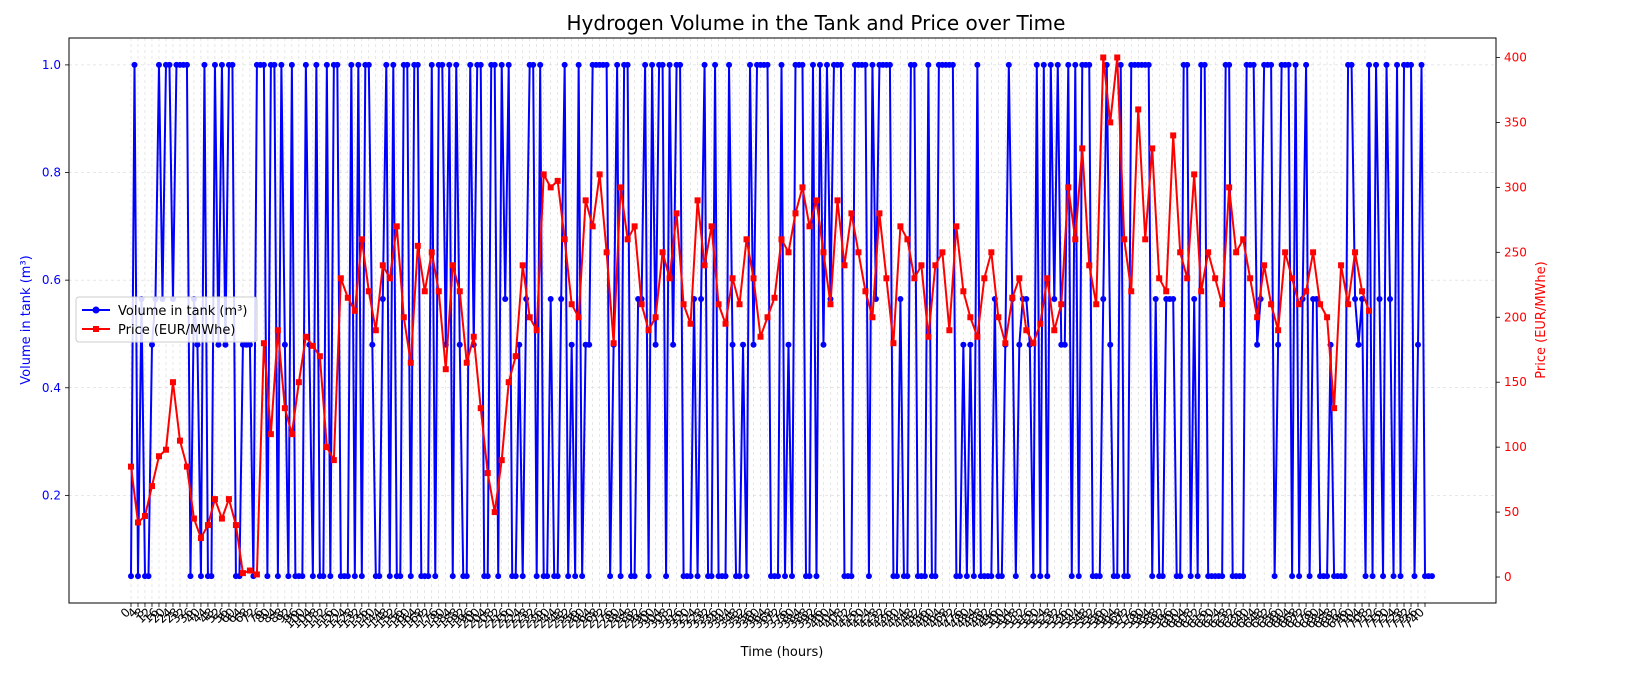 The width and height of the screenshot is (1632, 700). I want to click on right-axis: 0 50 100 150 200 250 300 350 400, so click(1511, 317).